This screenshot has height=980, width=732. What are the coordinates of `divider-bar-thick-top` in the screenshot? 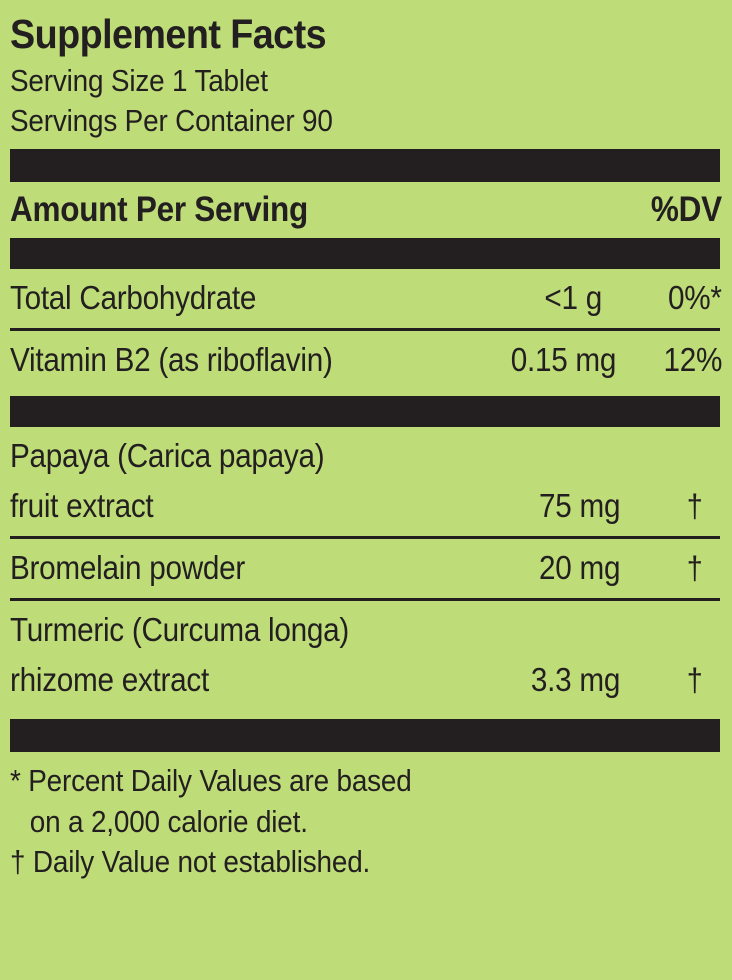 It's located at (365, 166).